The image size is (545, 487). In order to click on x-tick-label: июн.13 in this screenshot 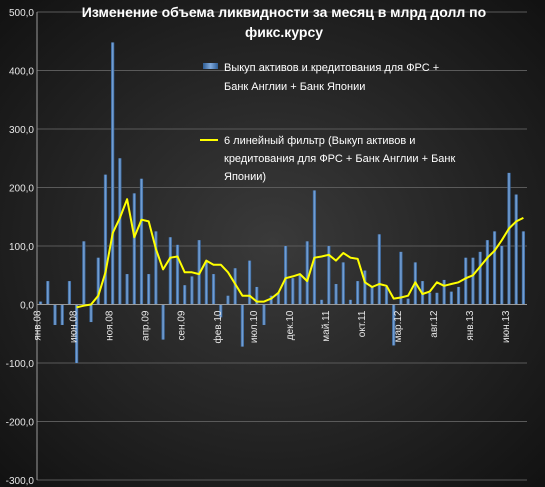, I will do `click(506, 326)`.